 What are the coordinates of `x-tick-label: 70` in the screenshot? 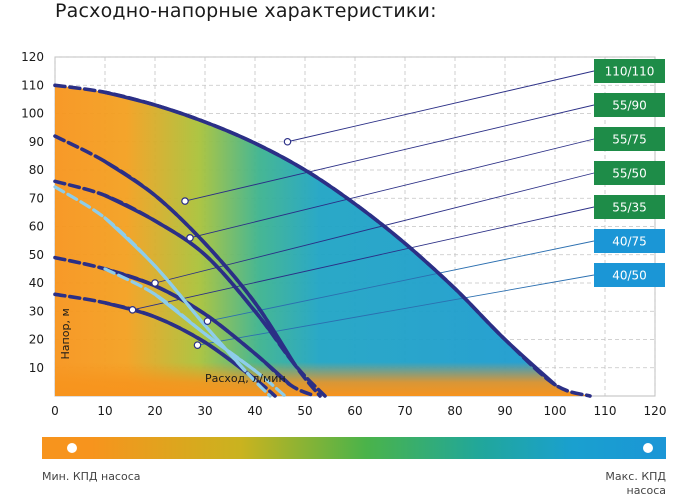 It's located at (404, 411).